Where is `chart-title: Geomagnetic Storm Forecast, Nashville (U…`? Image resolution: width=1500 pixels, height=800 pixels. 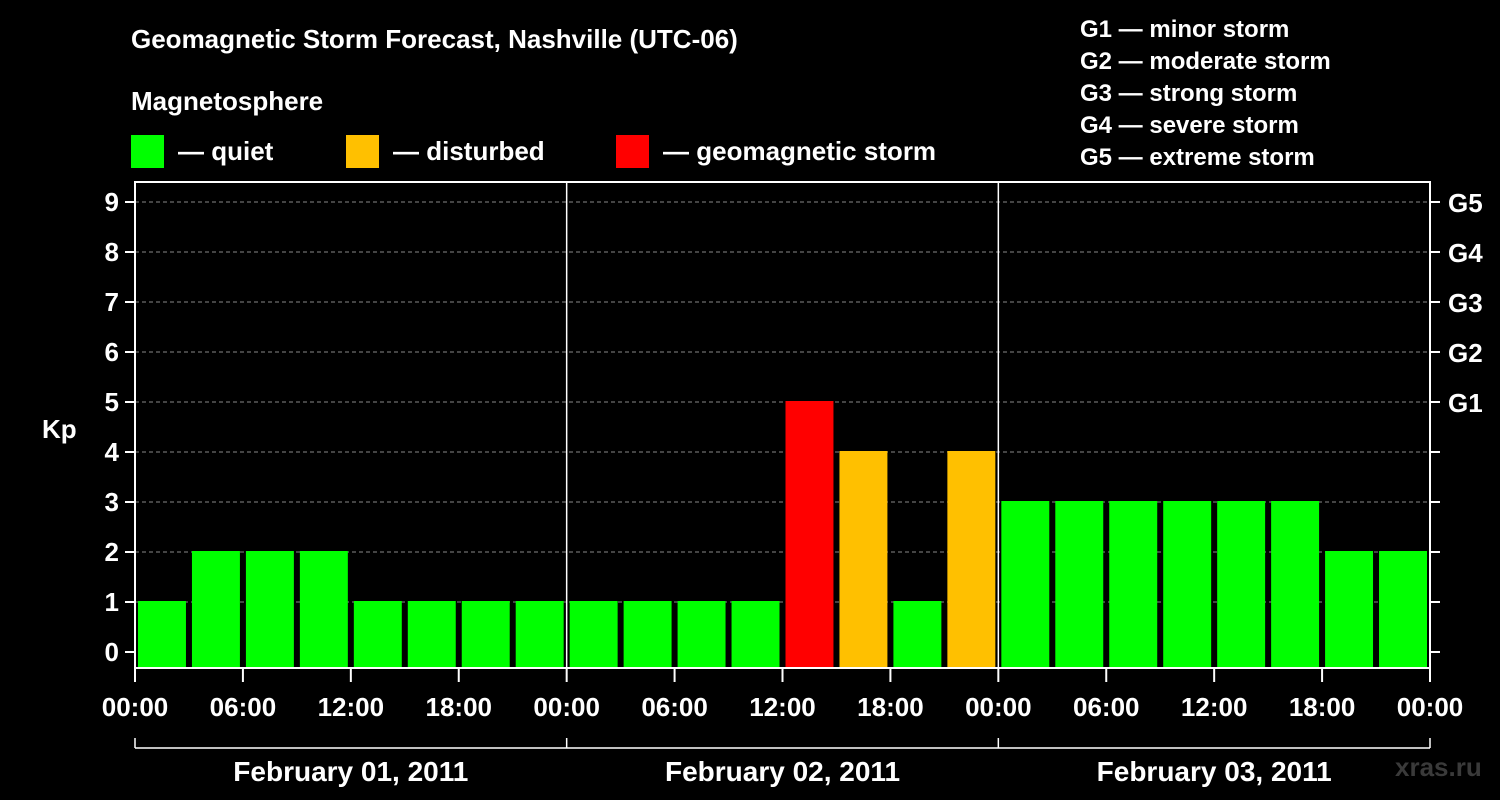
chart-title: Geomagnetic Storm Forecast, Nashville (U… is located at coordinates (434, 39).